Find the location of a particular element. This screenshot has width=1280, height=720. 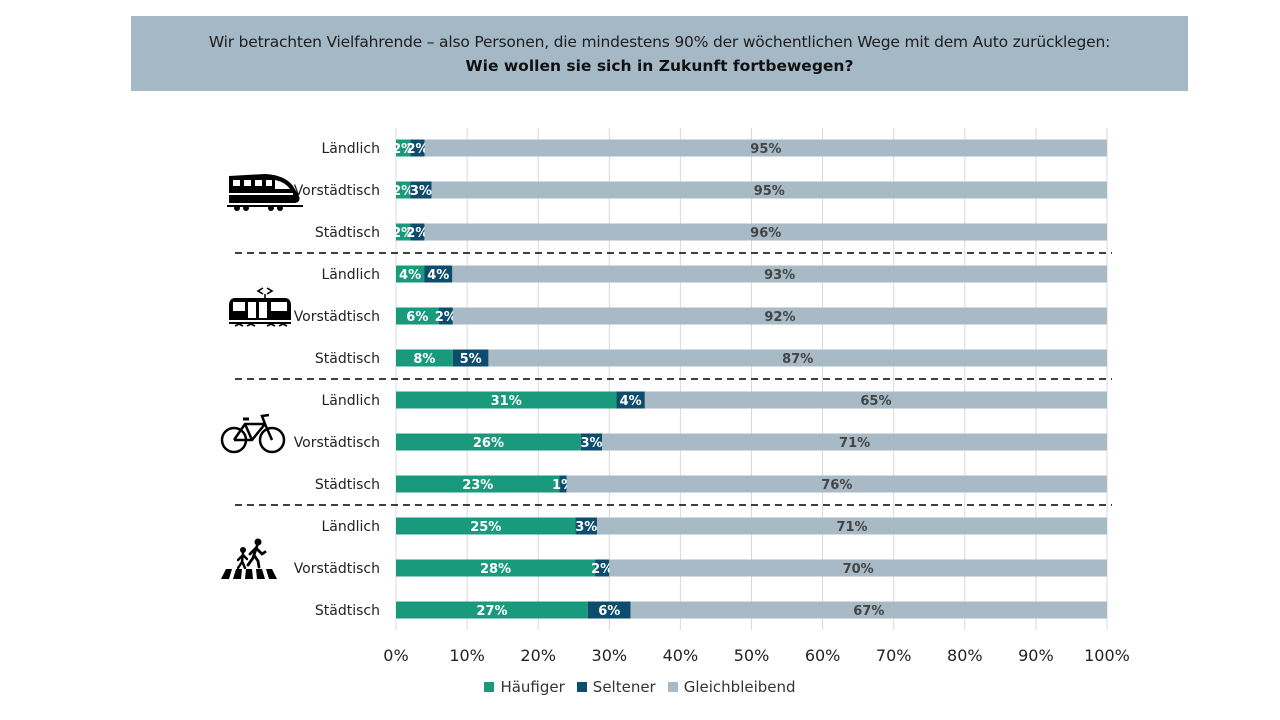

chart-legend: Häufiger Seltener Gleichbleibend is located at coordinates (640, 687).